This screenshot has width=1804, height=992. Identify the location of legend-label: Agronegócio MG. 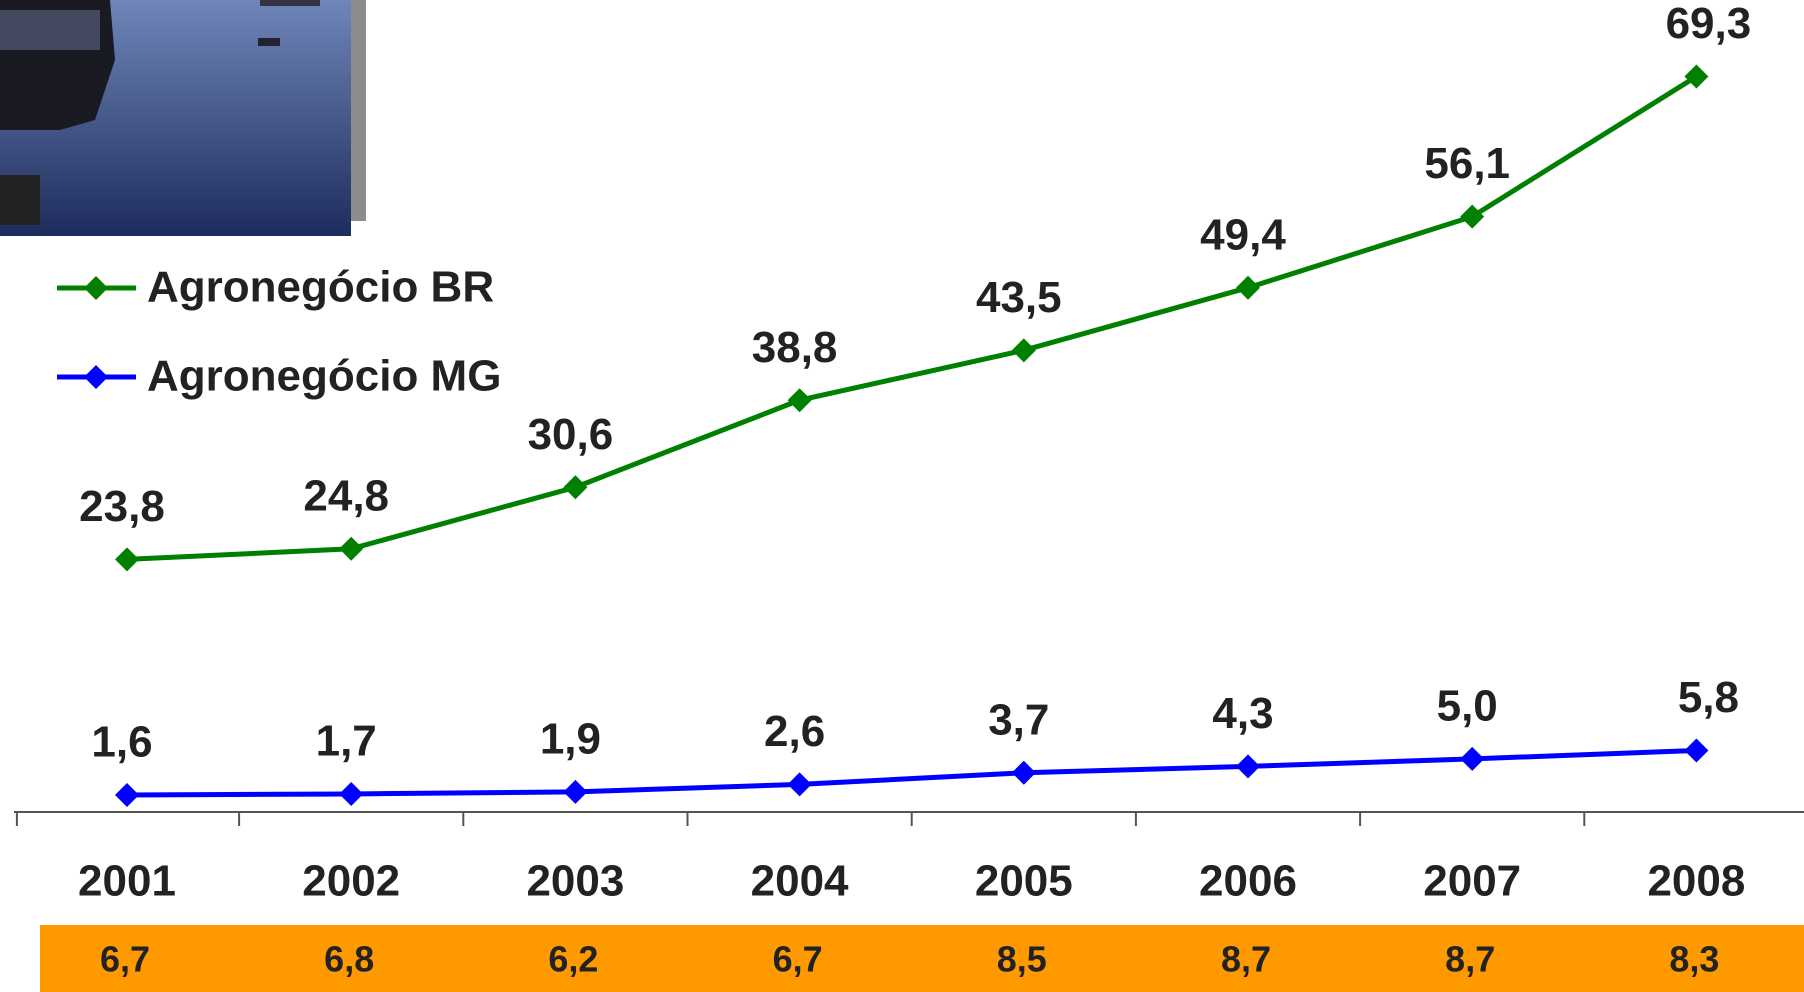
(324, 376).